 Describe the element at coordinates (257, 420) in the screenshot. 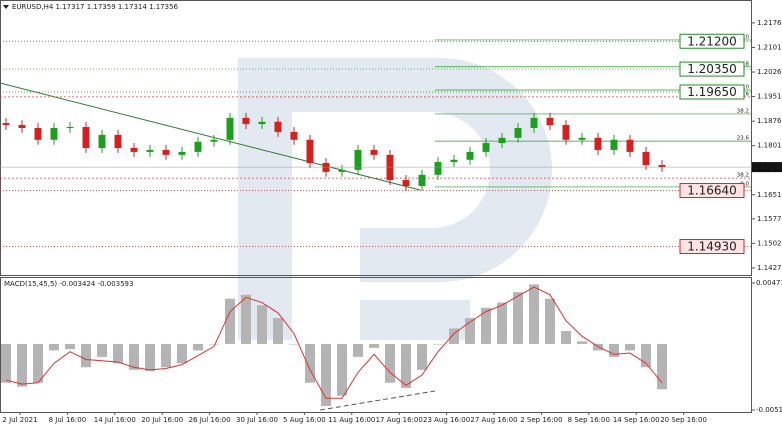

I see `x-tick-label: 30 Jul 16:00` at that location.